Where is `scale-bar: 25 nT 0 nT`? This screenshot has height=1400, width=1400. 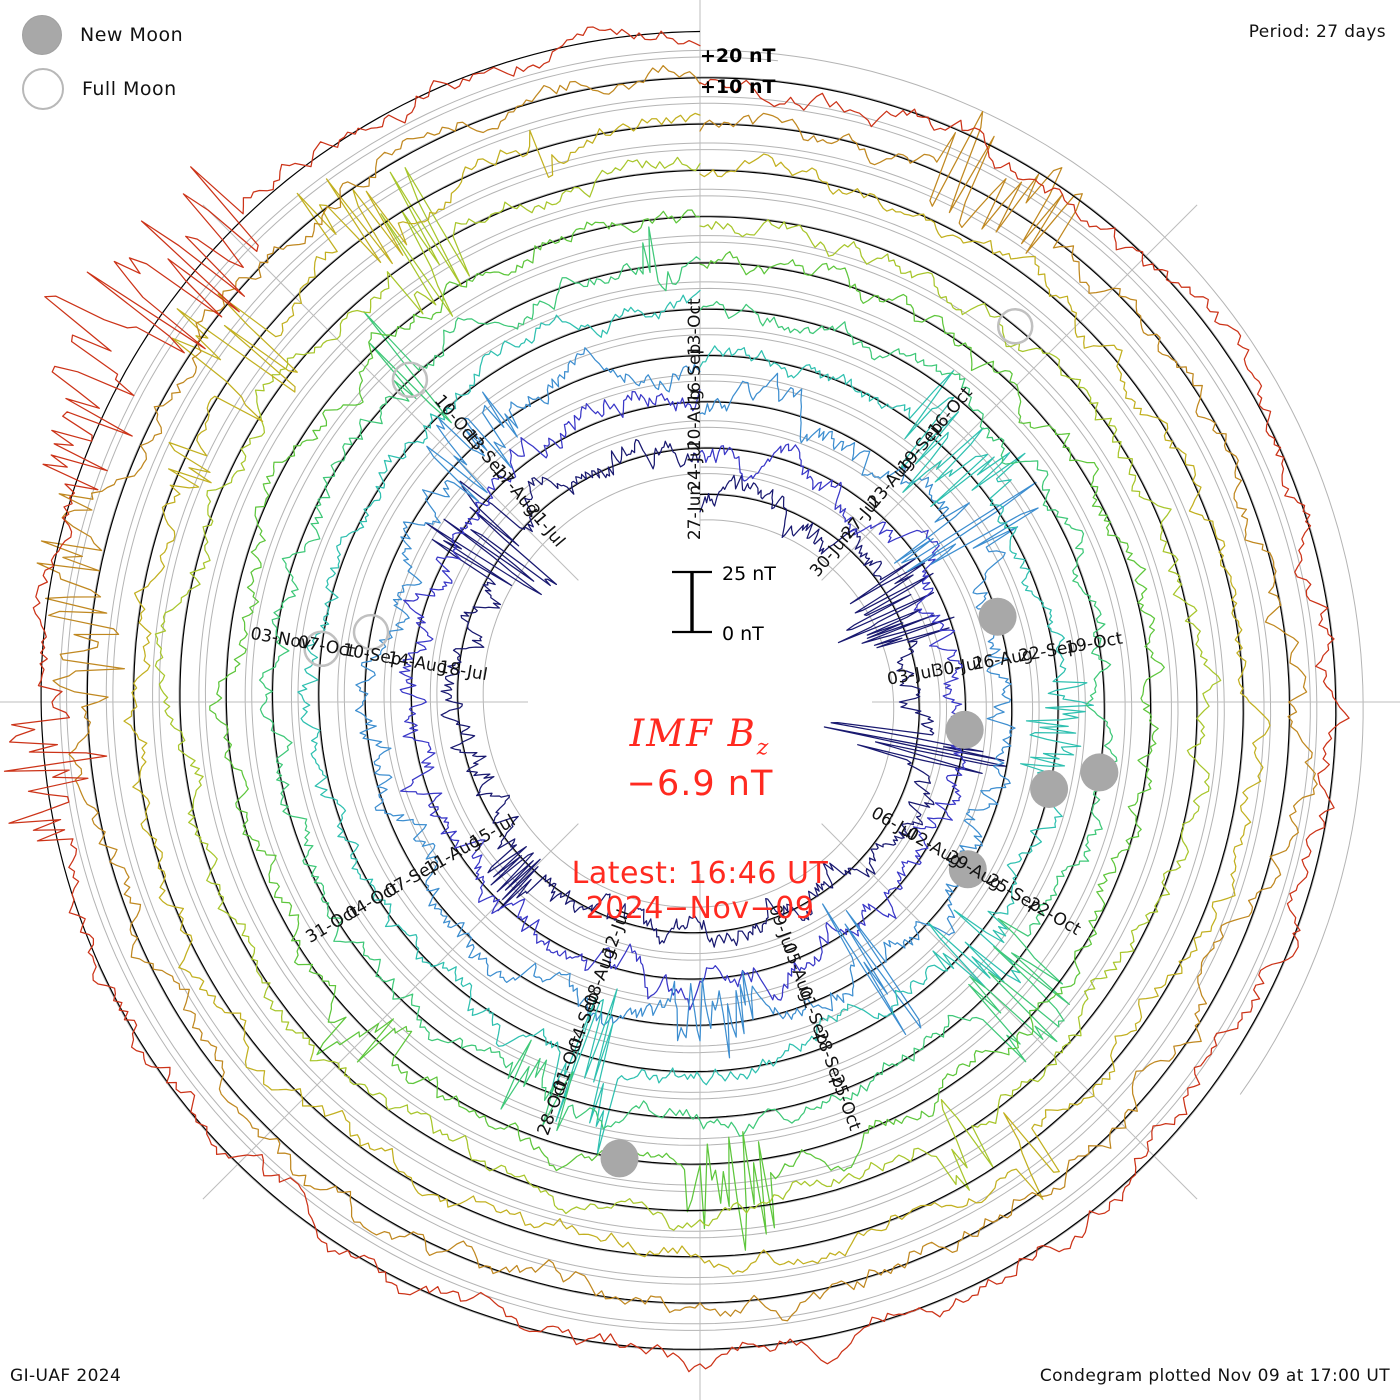 scale-bar: 25 nT 0 nT is located at coordinates (724, 604).